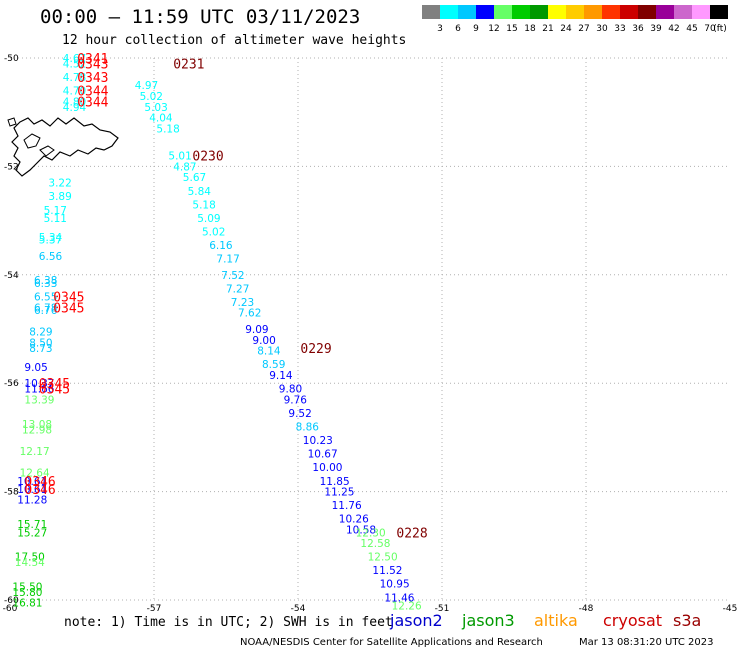  What do you see at coordinates (339, 493) in the screenshot?
I see `wave-height-label: 11.25` at bounding box center [339, 493].